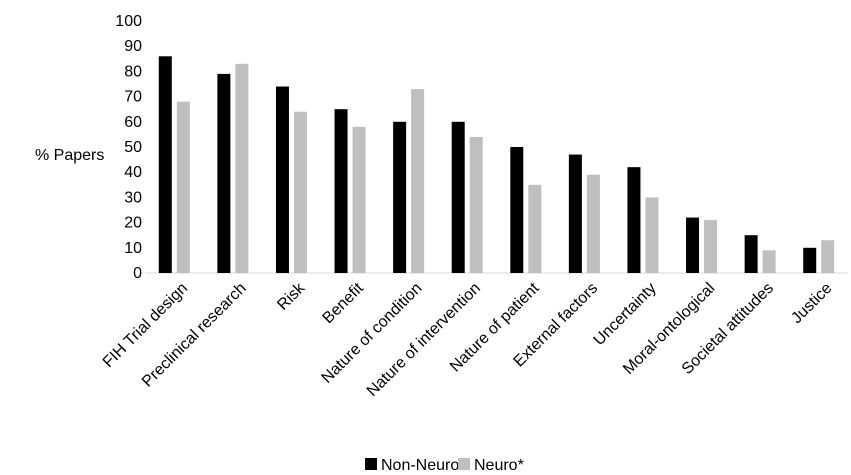  What do you see at coordinates (133, 46) in the screenshot?
I see `y-tick-label: 90` at bounding box center [133, 46].